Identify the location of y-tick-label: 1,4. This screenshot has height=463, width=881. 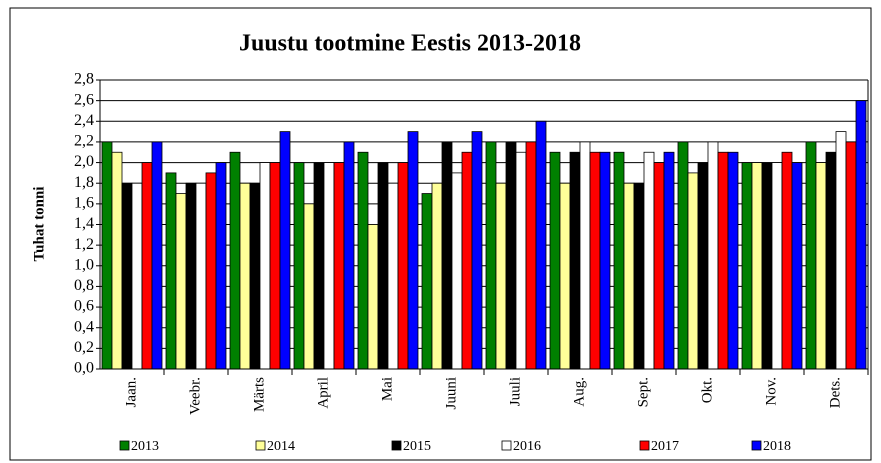
(84, 223).